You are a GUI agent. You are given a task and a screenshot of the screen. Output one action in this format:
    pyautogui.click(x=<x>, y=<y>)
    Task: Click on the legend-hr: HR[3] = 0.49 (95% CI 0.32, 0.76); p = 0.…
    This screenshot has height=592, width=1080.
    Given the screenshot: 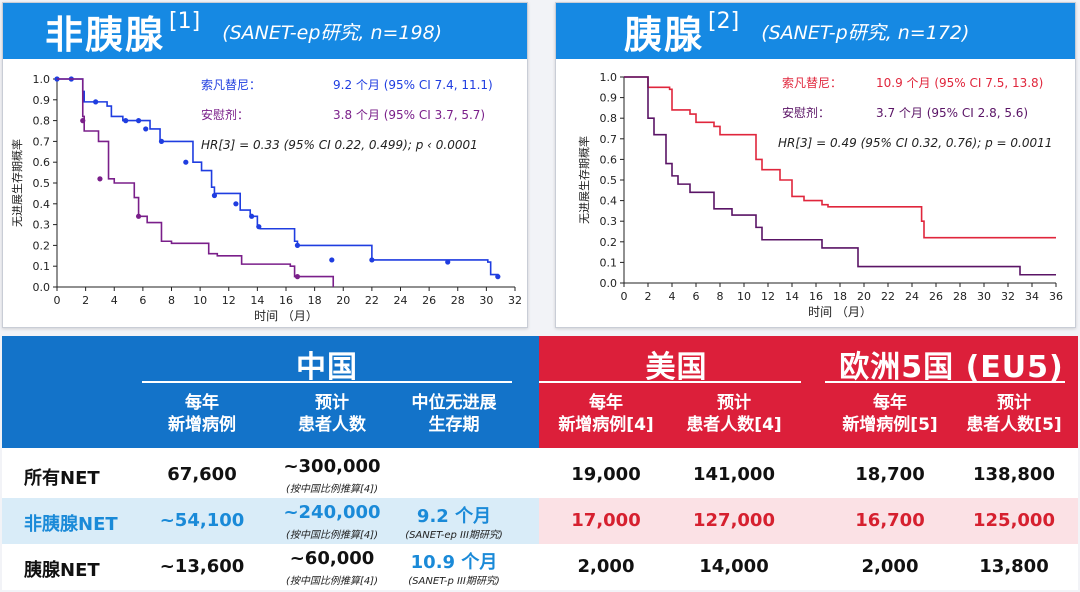 What is the action you would take?
    pyautogui.click(x=915, y=143)
    